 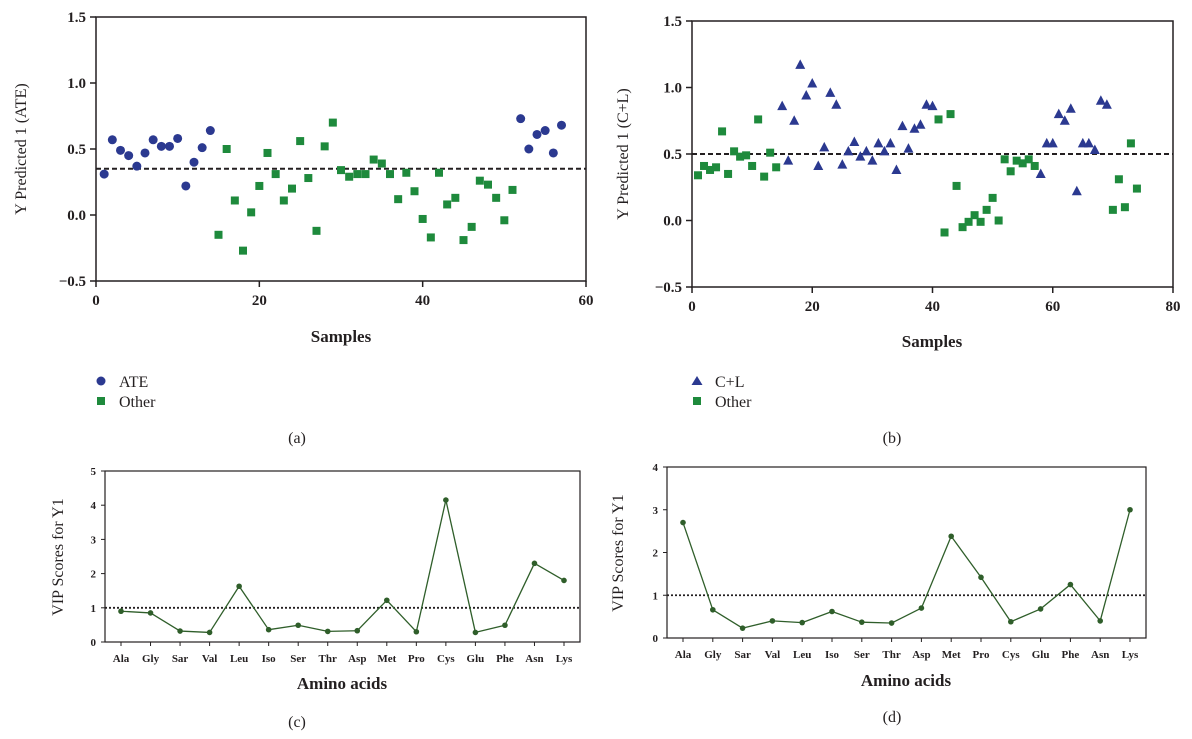 What do you see at coordinates (297, 438) in the screenshot?
I see `panel-label-a: (a)` at bounding box center [297, 438].